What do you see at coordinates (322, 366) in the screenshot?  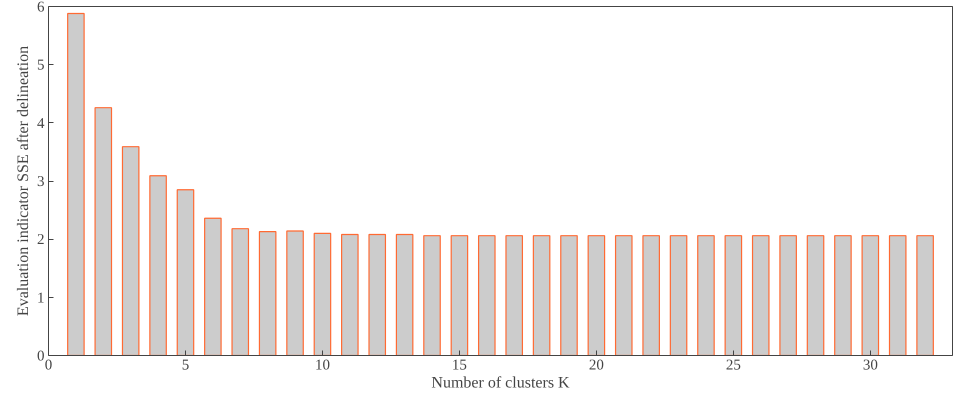 I see `x-tick-label: 10` at bounding box center [322, 366].